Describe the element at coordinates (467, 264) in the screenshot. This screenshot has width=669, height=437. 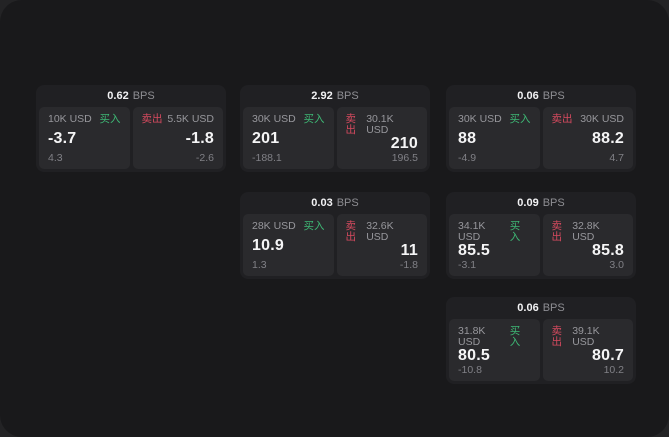
I see `buy-delta: -3.1` at that location.